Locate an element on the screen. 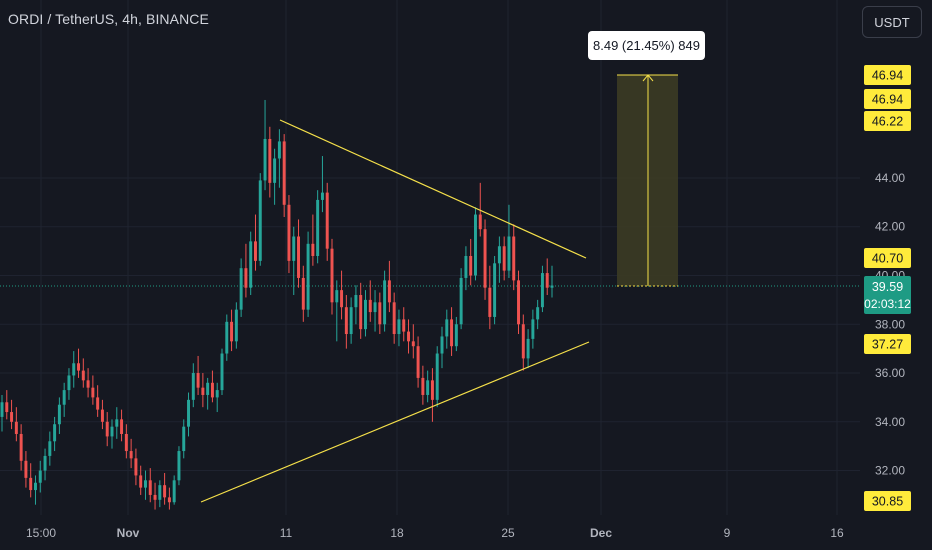  symbol-title: ORDI / TetherUS, 4h, BINANCE is located at coordinates (108, 19).